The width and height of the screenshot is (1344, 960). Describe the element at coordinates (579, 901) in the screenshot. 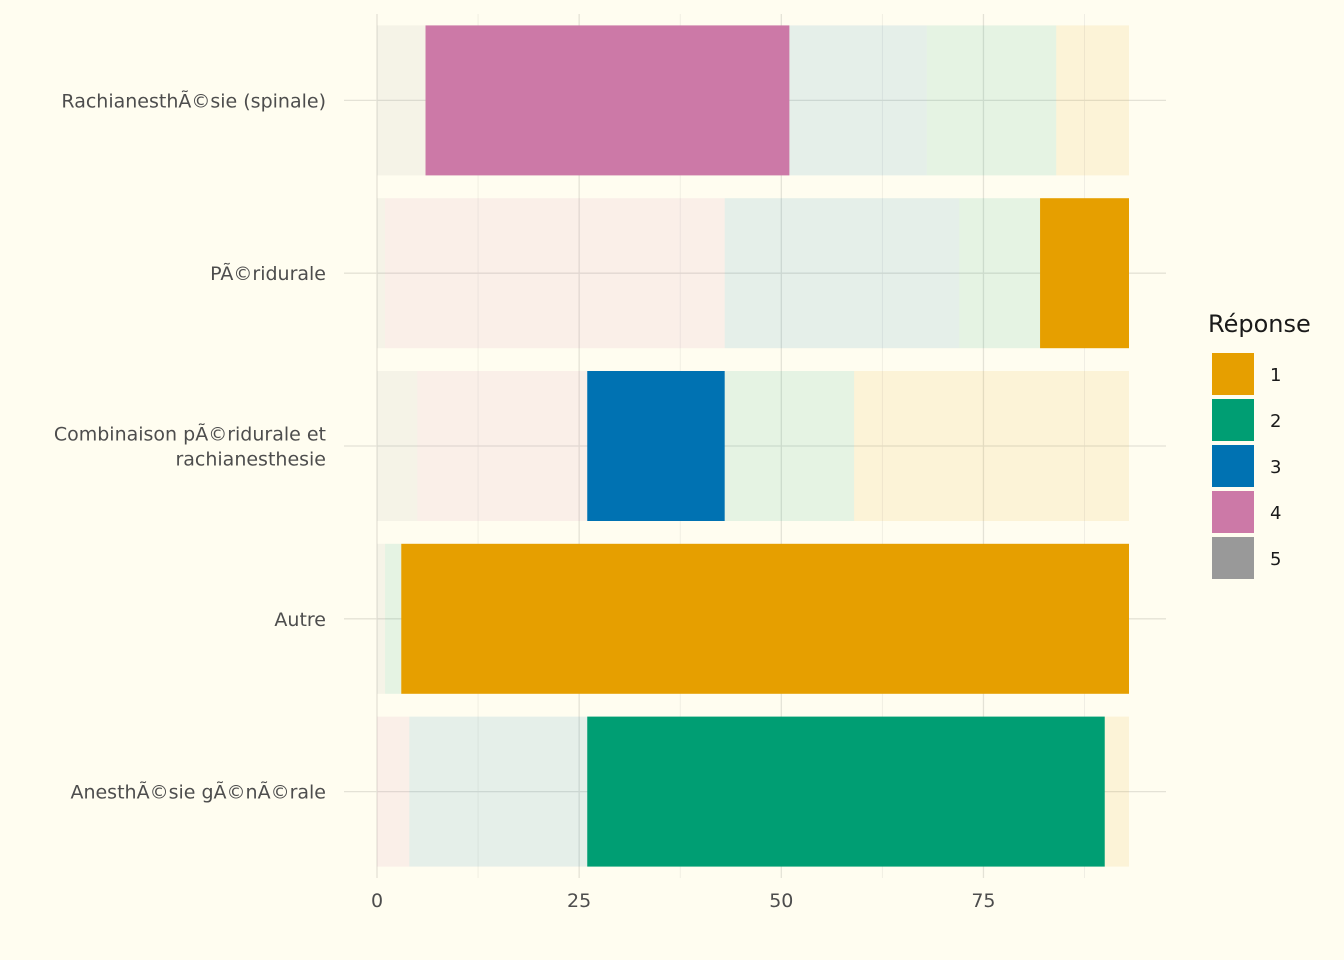

I see `x-tick-label: 25` at that location.